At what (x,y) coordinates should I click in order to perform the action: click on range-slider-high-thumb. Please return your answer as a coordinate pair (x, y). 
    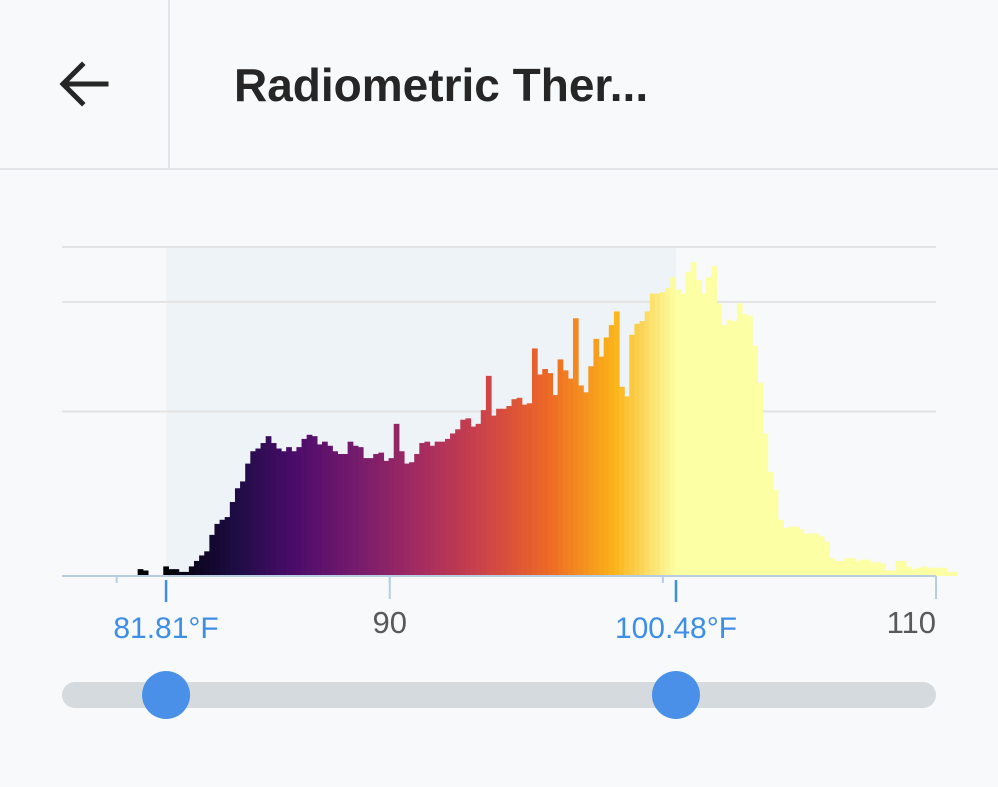
    Looking at the image, I should click on (675, 695).